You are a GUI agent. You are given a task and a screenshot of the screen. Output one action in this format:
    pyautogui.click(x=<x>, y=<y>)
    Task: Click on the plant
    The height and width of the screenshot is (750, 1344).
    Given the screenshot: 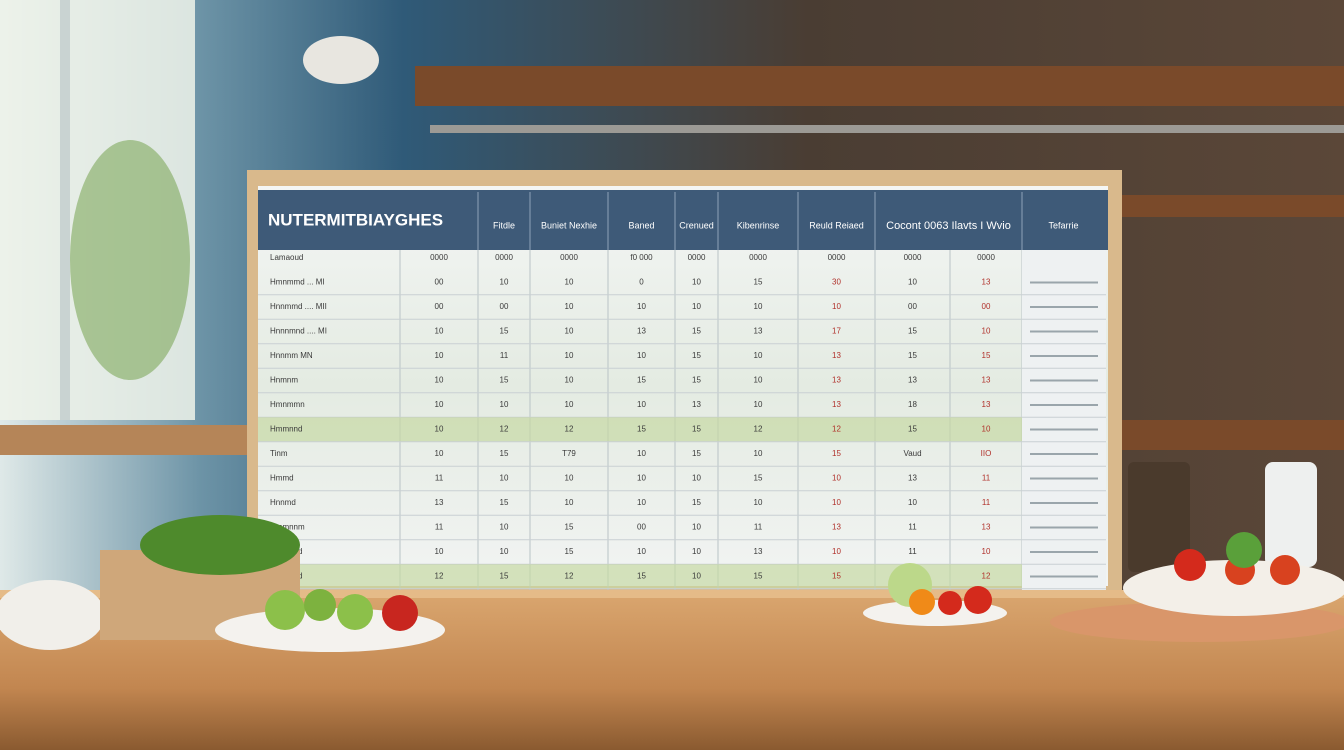 What is the action you would take?
    pyautogui.click(x=130, y=260)
    